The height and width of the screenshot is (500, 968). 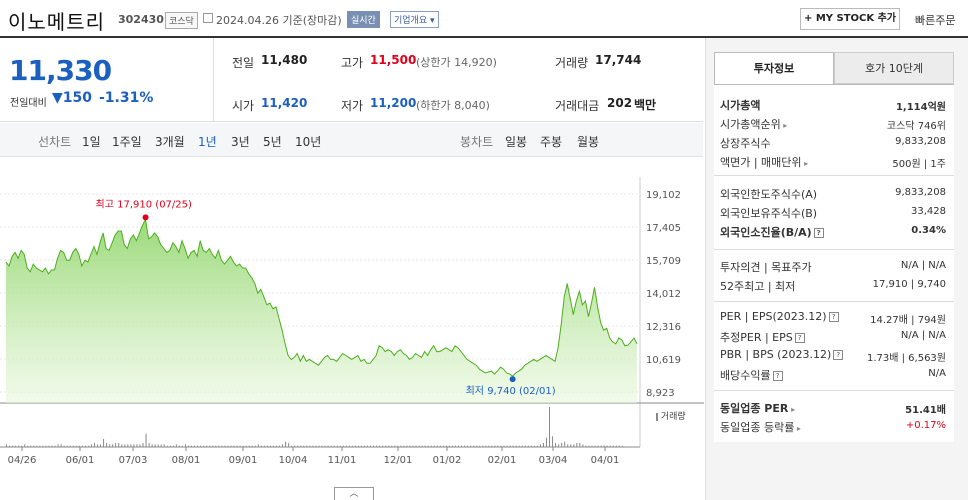 What do you see at coordinates (754, 408) in the screenshot?
I see `info-label-text: 동일업종 PER` at bounding box center [754, 408].